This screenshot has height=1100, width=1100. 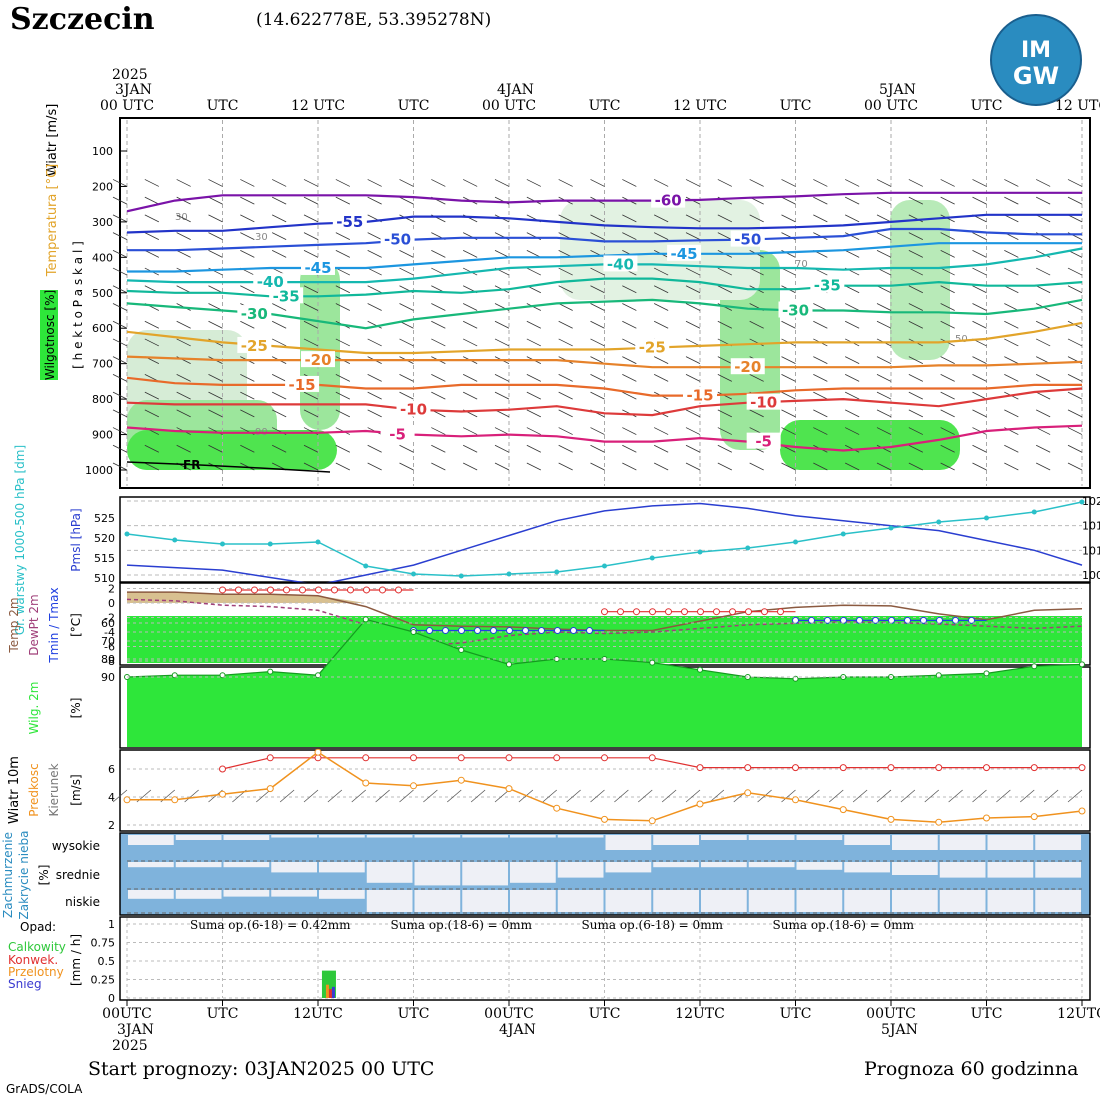 What do you see at coordinates (133, 90) in the screenshot?
I see `top-date-label: 3JAN` at bounding box center [133, 90].